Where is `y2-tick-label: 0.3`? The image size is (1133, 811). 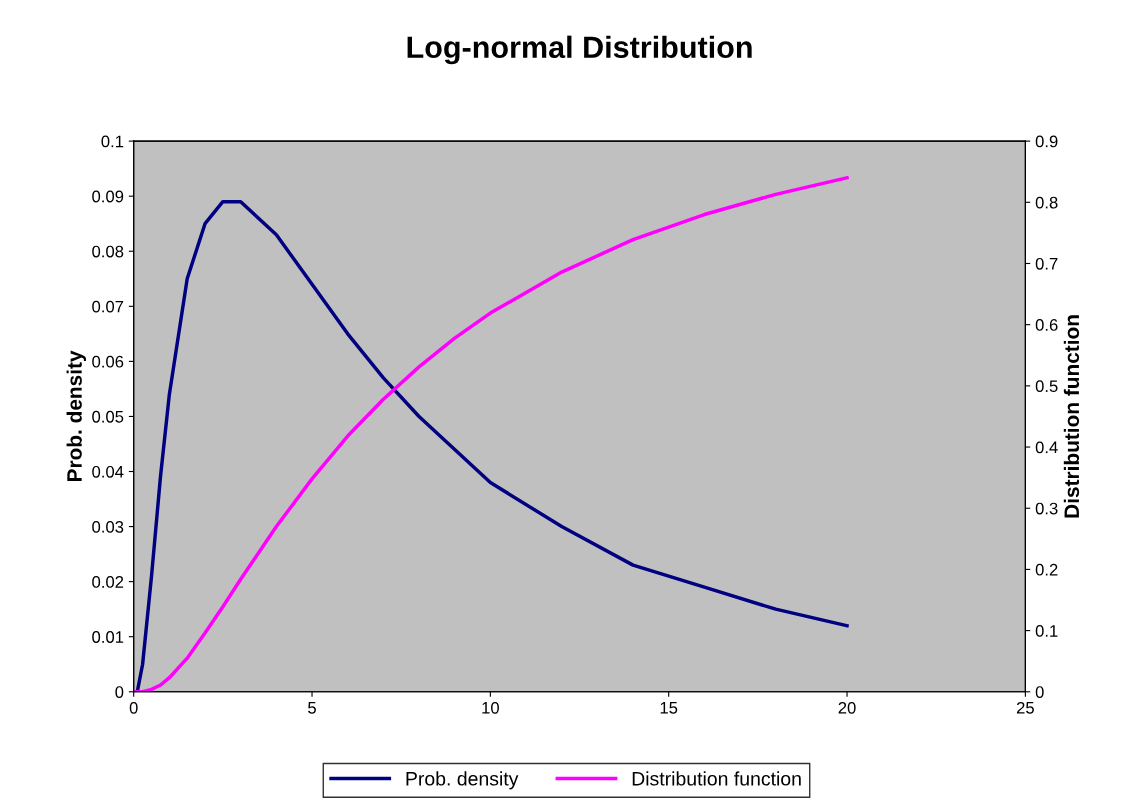
y2-tick-label: 0.3 is located at coordinates (1046, 508).